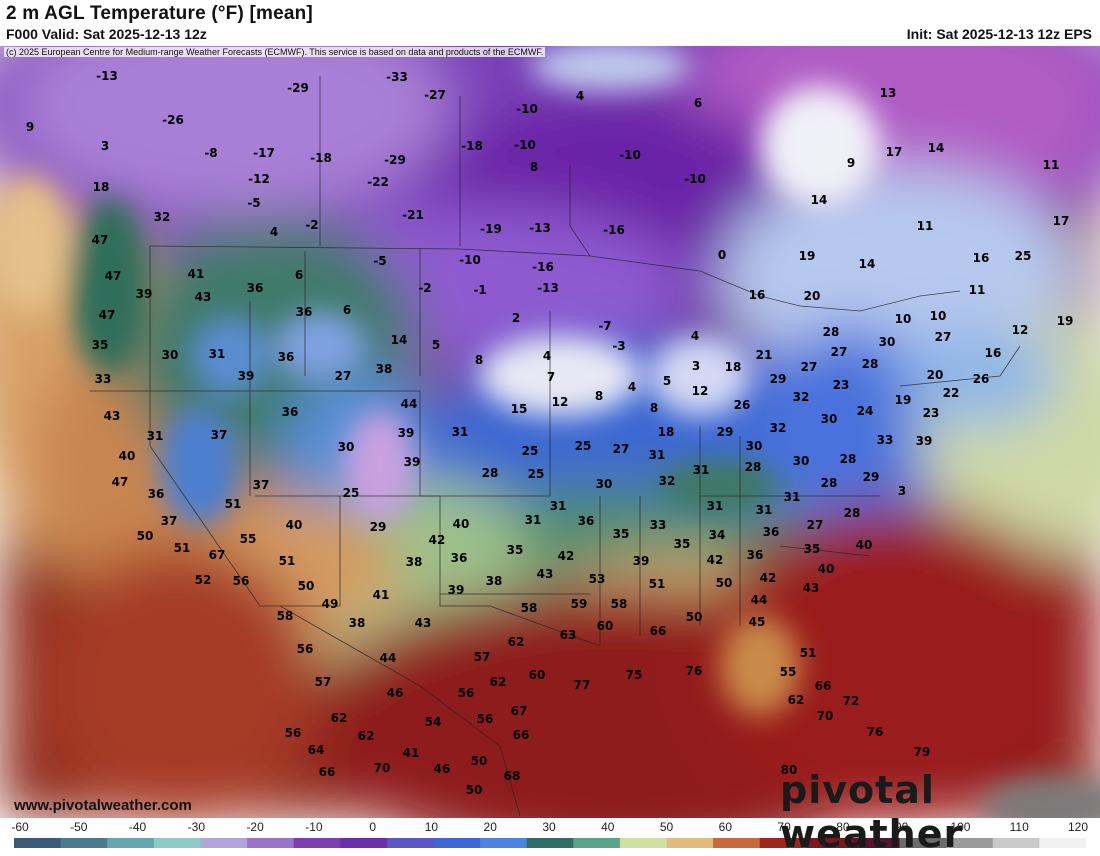 This screenshot has height=856, width=1100. What do you see at coordinates (253, 203) in the screenshot?
I see `temperature-value: -5` at bounding box center [253, 203].